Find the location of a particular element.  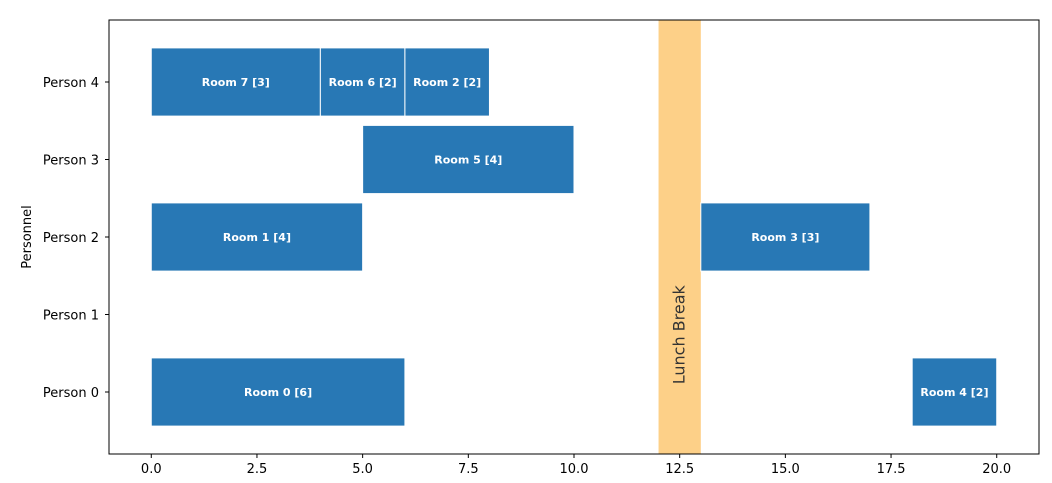

gantt-bar-label: Room 6 [2] is located at coordinates (363, 82).